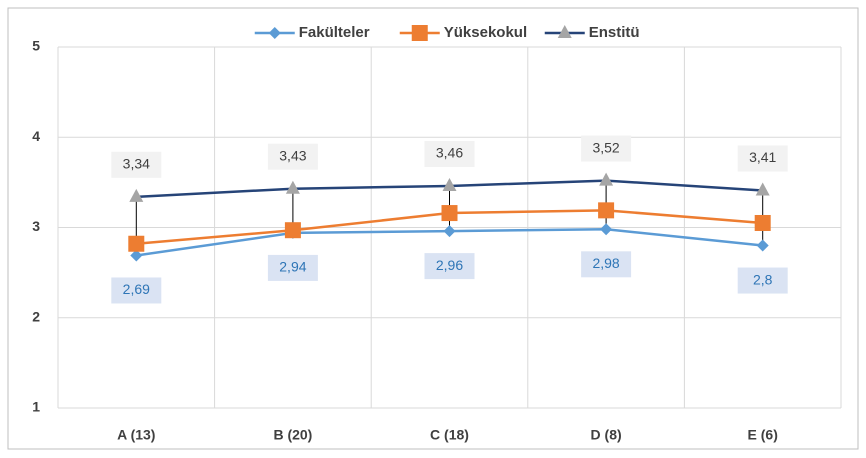 The image size is (866, 458). Describe the element at coordinates (36, 136) in the screenshot. I see `y-tick-label: 4` at that location.